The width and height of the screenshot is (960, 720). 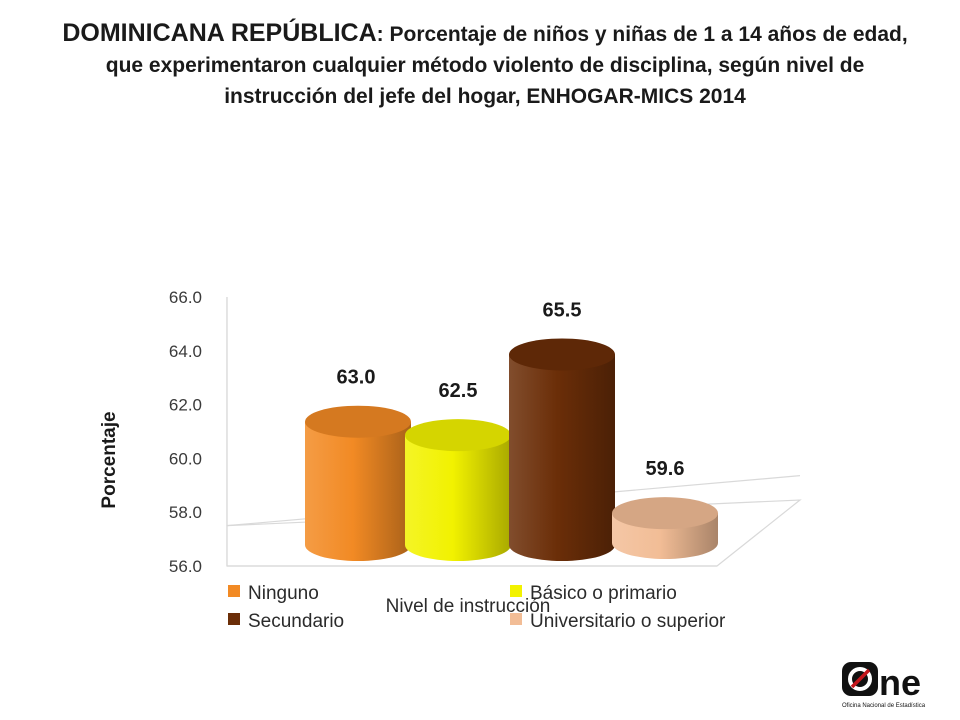 What do you see at coordinates (283, 593) in the screenshot?
I see `legend-label-1: Ninguno` at bounding box center [283, 593].